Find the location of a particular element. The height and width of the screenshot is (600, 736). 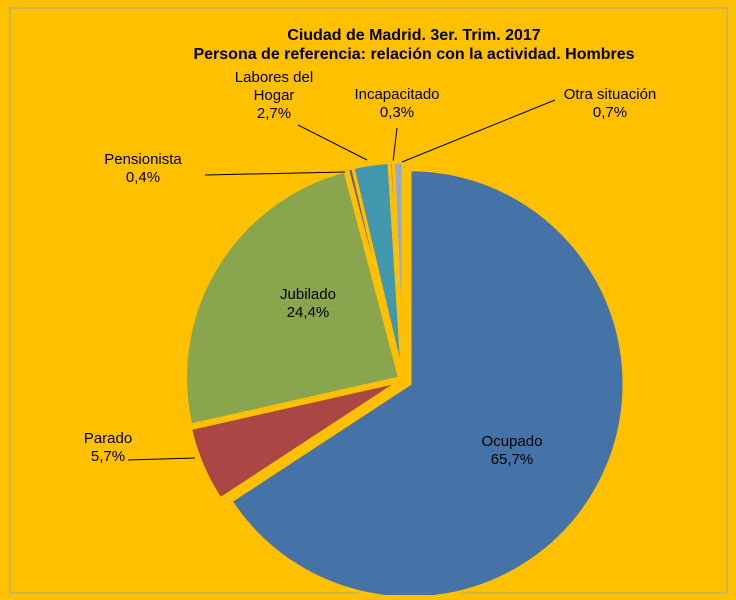

data-label-category: Incapacitado is located at coordinates (396, 94).